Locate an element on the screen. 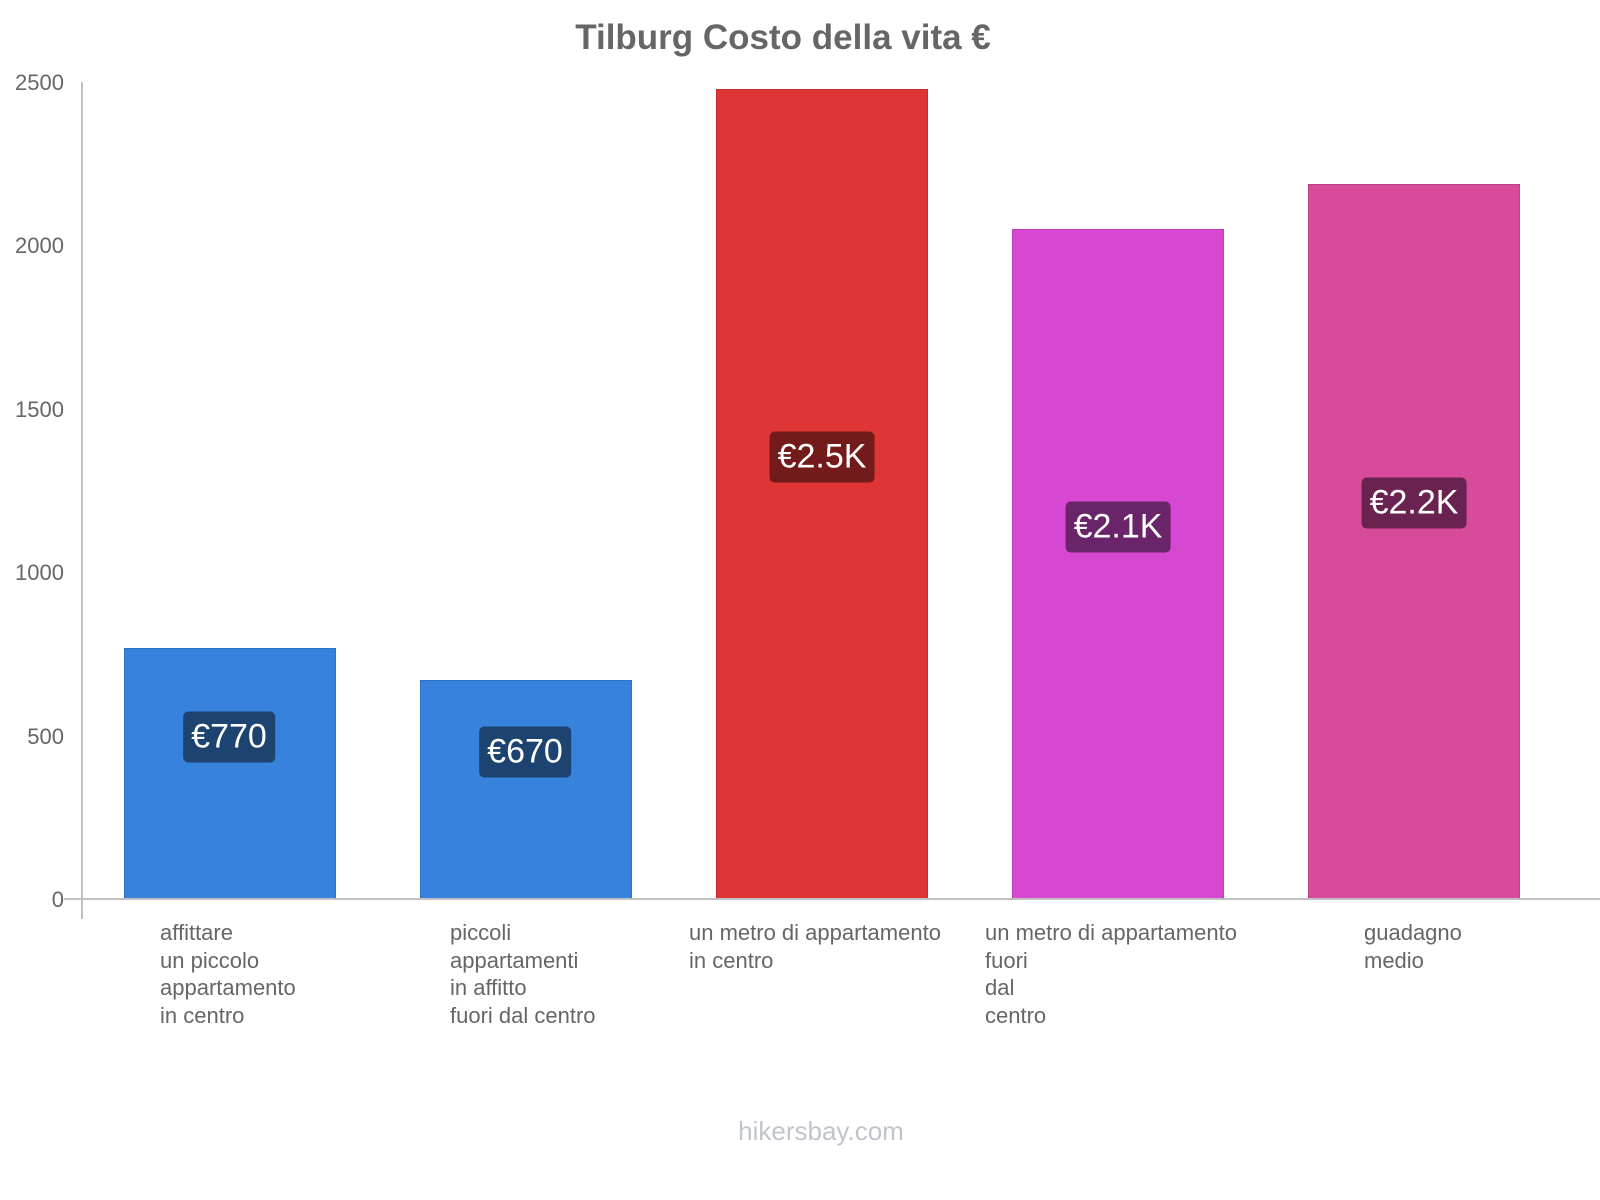  bar-sqm-outside is located at coordinates (1118, 564).